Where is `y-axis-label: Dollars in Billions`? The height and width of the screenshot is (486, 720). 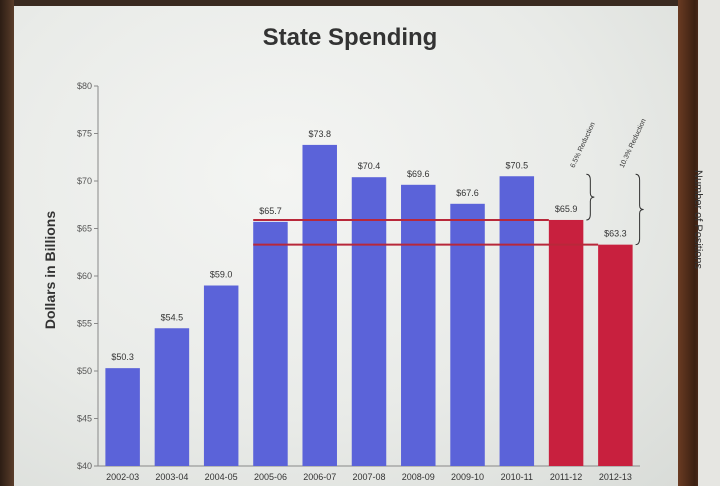
y-axis-label: Dollars in Billions is located at coordinates (50, 270).